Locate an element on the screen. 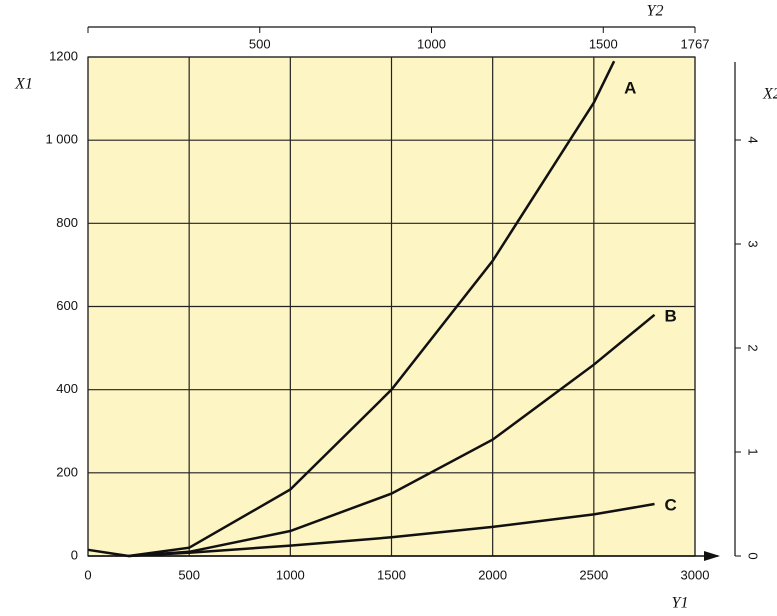  y2-tick-label: 2 is located at coordinates (753, 347).